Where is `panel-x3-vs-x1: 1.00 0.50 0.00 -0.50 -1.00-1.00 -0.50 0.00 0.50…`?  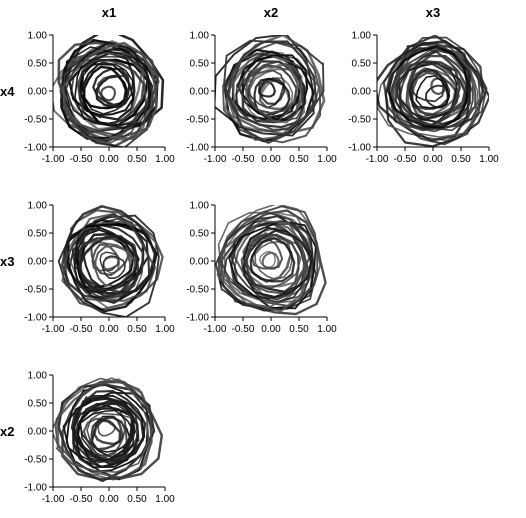 panel-x3-vs-x1: 1.00 0.50 0.00 -0.50 -1.00-1.00 -0.50 0.00 0.50… is located at coordinates (99, 268).